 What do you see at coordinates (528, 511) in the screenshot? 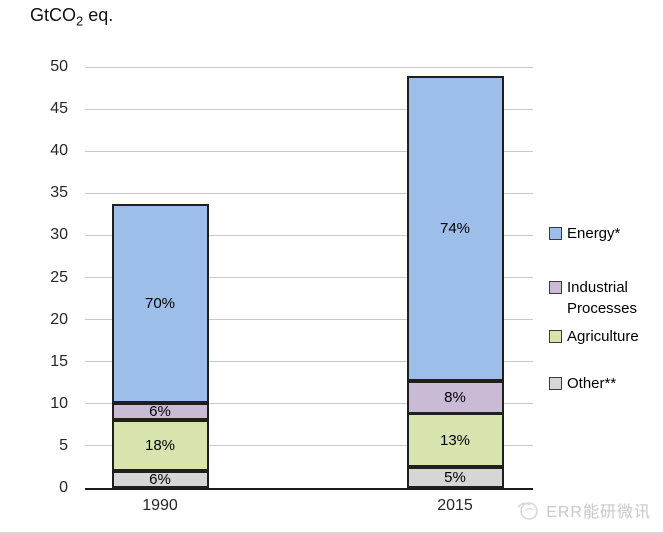
I see `brand-logo-icon` at bounding box center [528, 511].